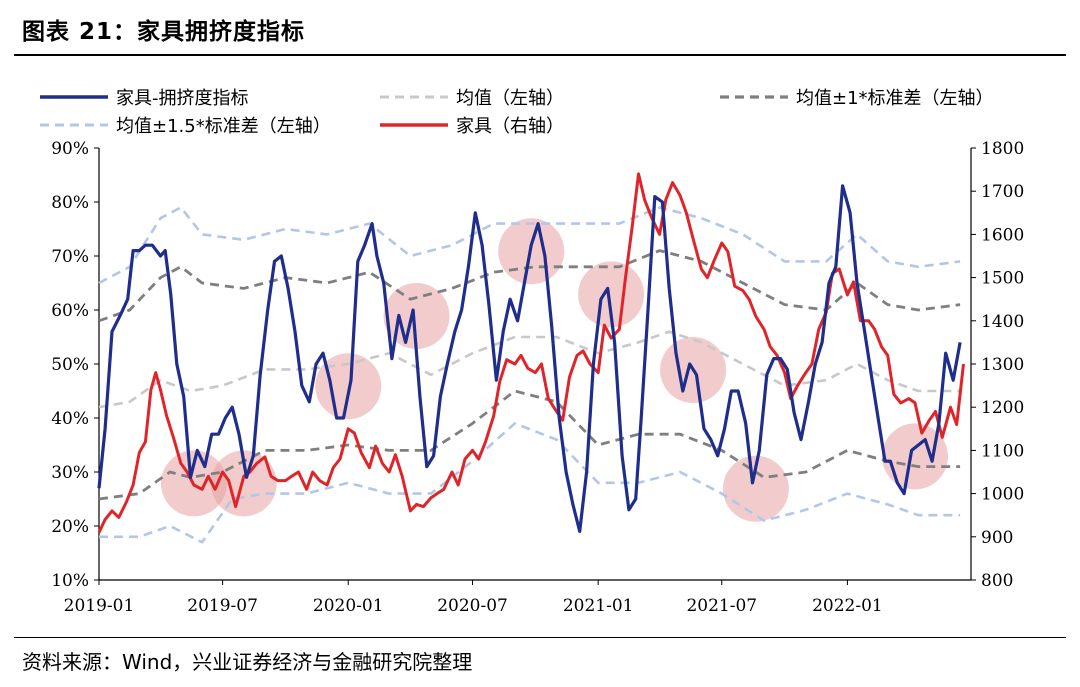 The image size is (1080, 687). Describe the element at coordinates (70, 149) in the screenshot. I see `left-tick-label: 90%` at that location.